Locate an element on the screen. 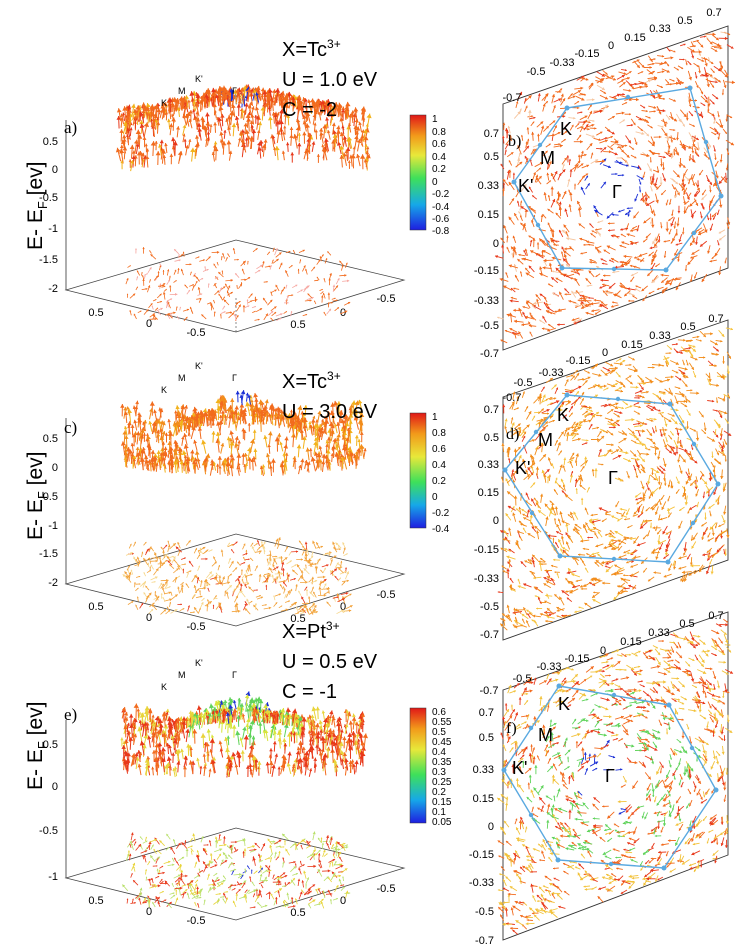 The height and width of the screenshot is (951, 744). map-labels-f: K M K' Γ f) is located at coordinates (560, 740).